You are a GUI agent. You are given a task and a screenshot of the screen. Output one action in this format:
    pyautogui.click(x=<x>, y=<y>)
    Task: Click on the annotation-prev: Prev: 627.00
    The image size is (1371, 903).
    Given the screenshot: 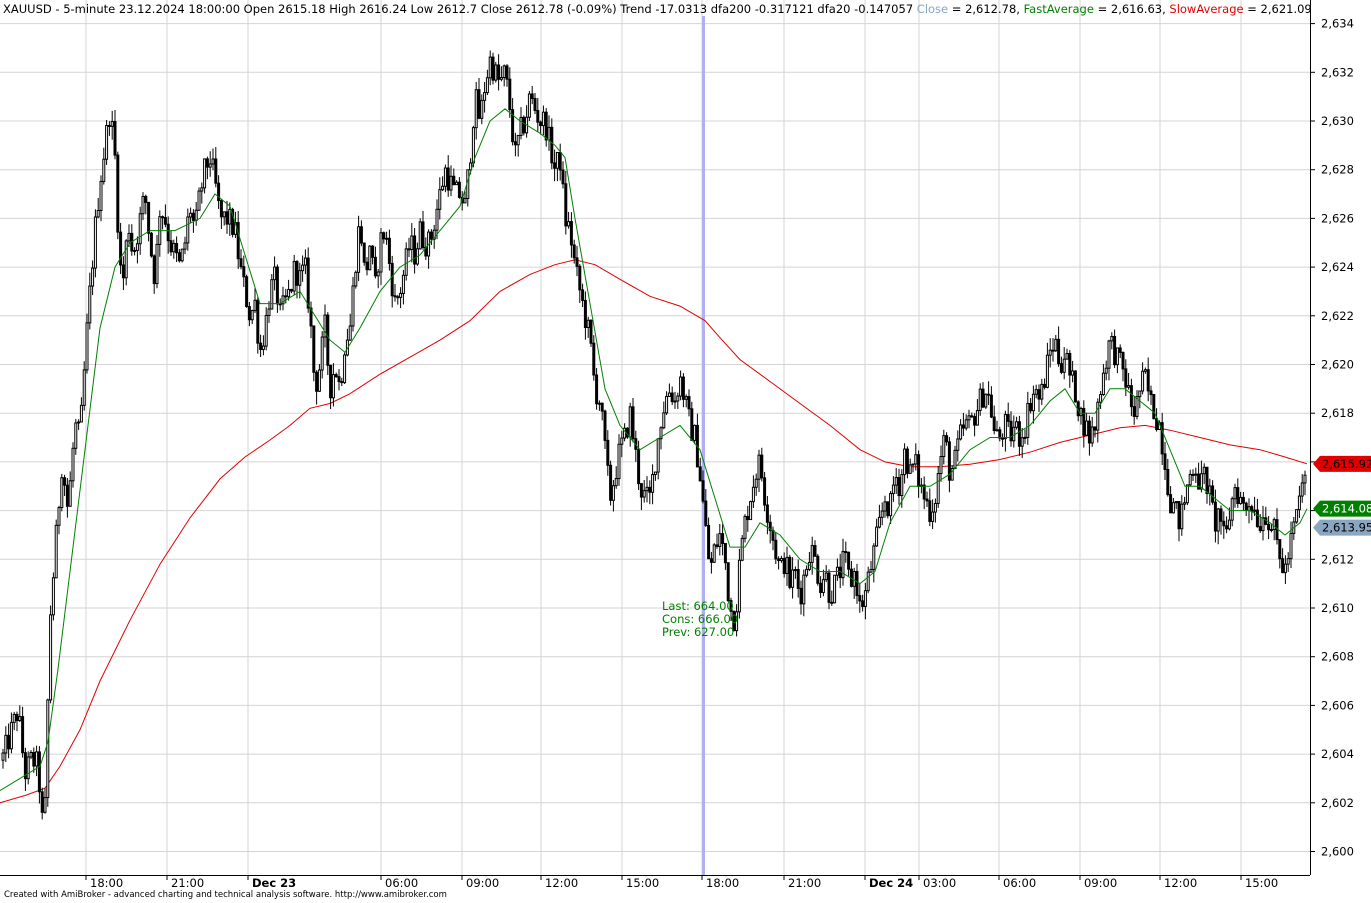 What is the action you would take?
    pyautogui.click(x=698, y=632)
    